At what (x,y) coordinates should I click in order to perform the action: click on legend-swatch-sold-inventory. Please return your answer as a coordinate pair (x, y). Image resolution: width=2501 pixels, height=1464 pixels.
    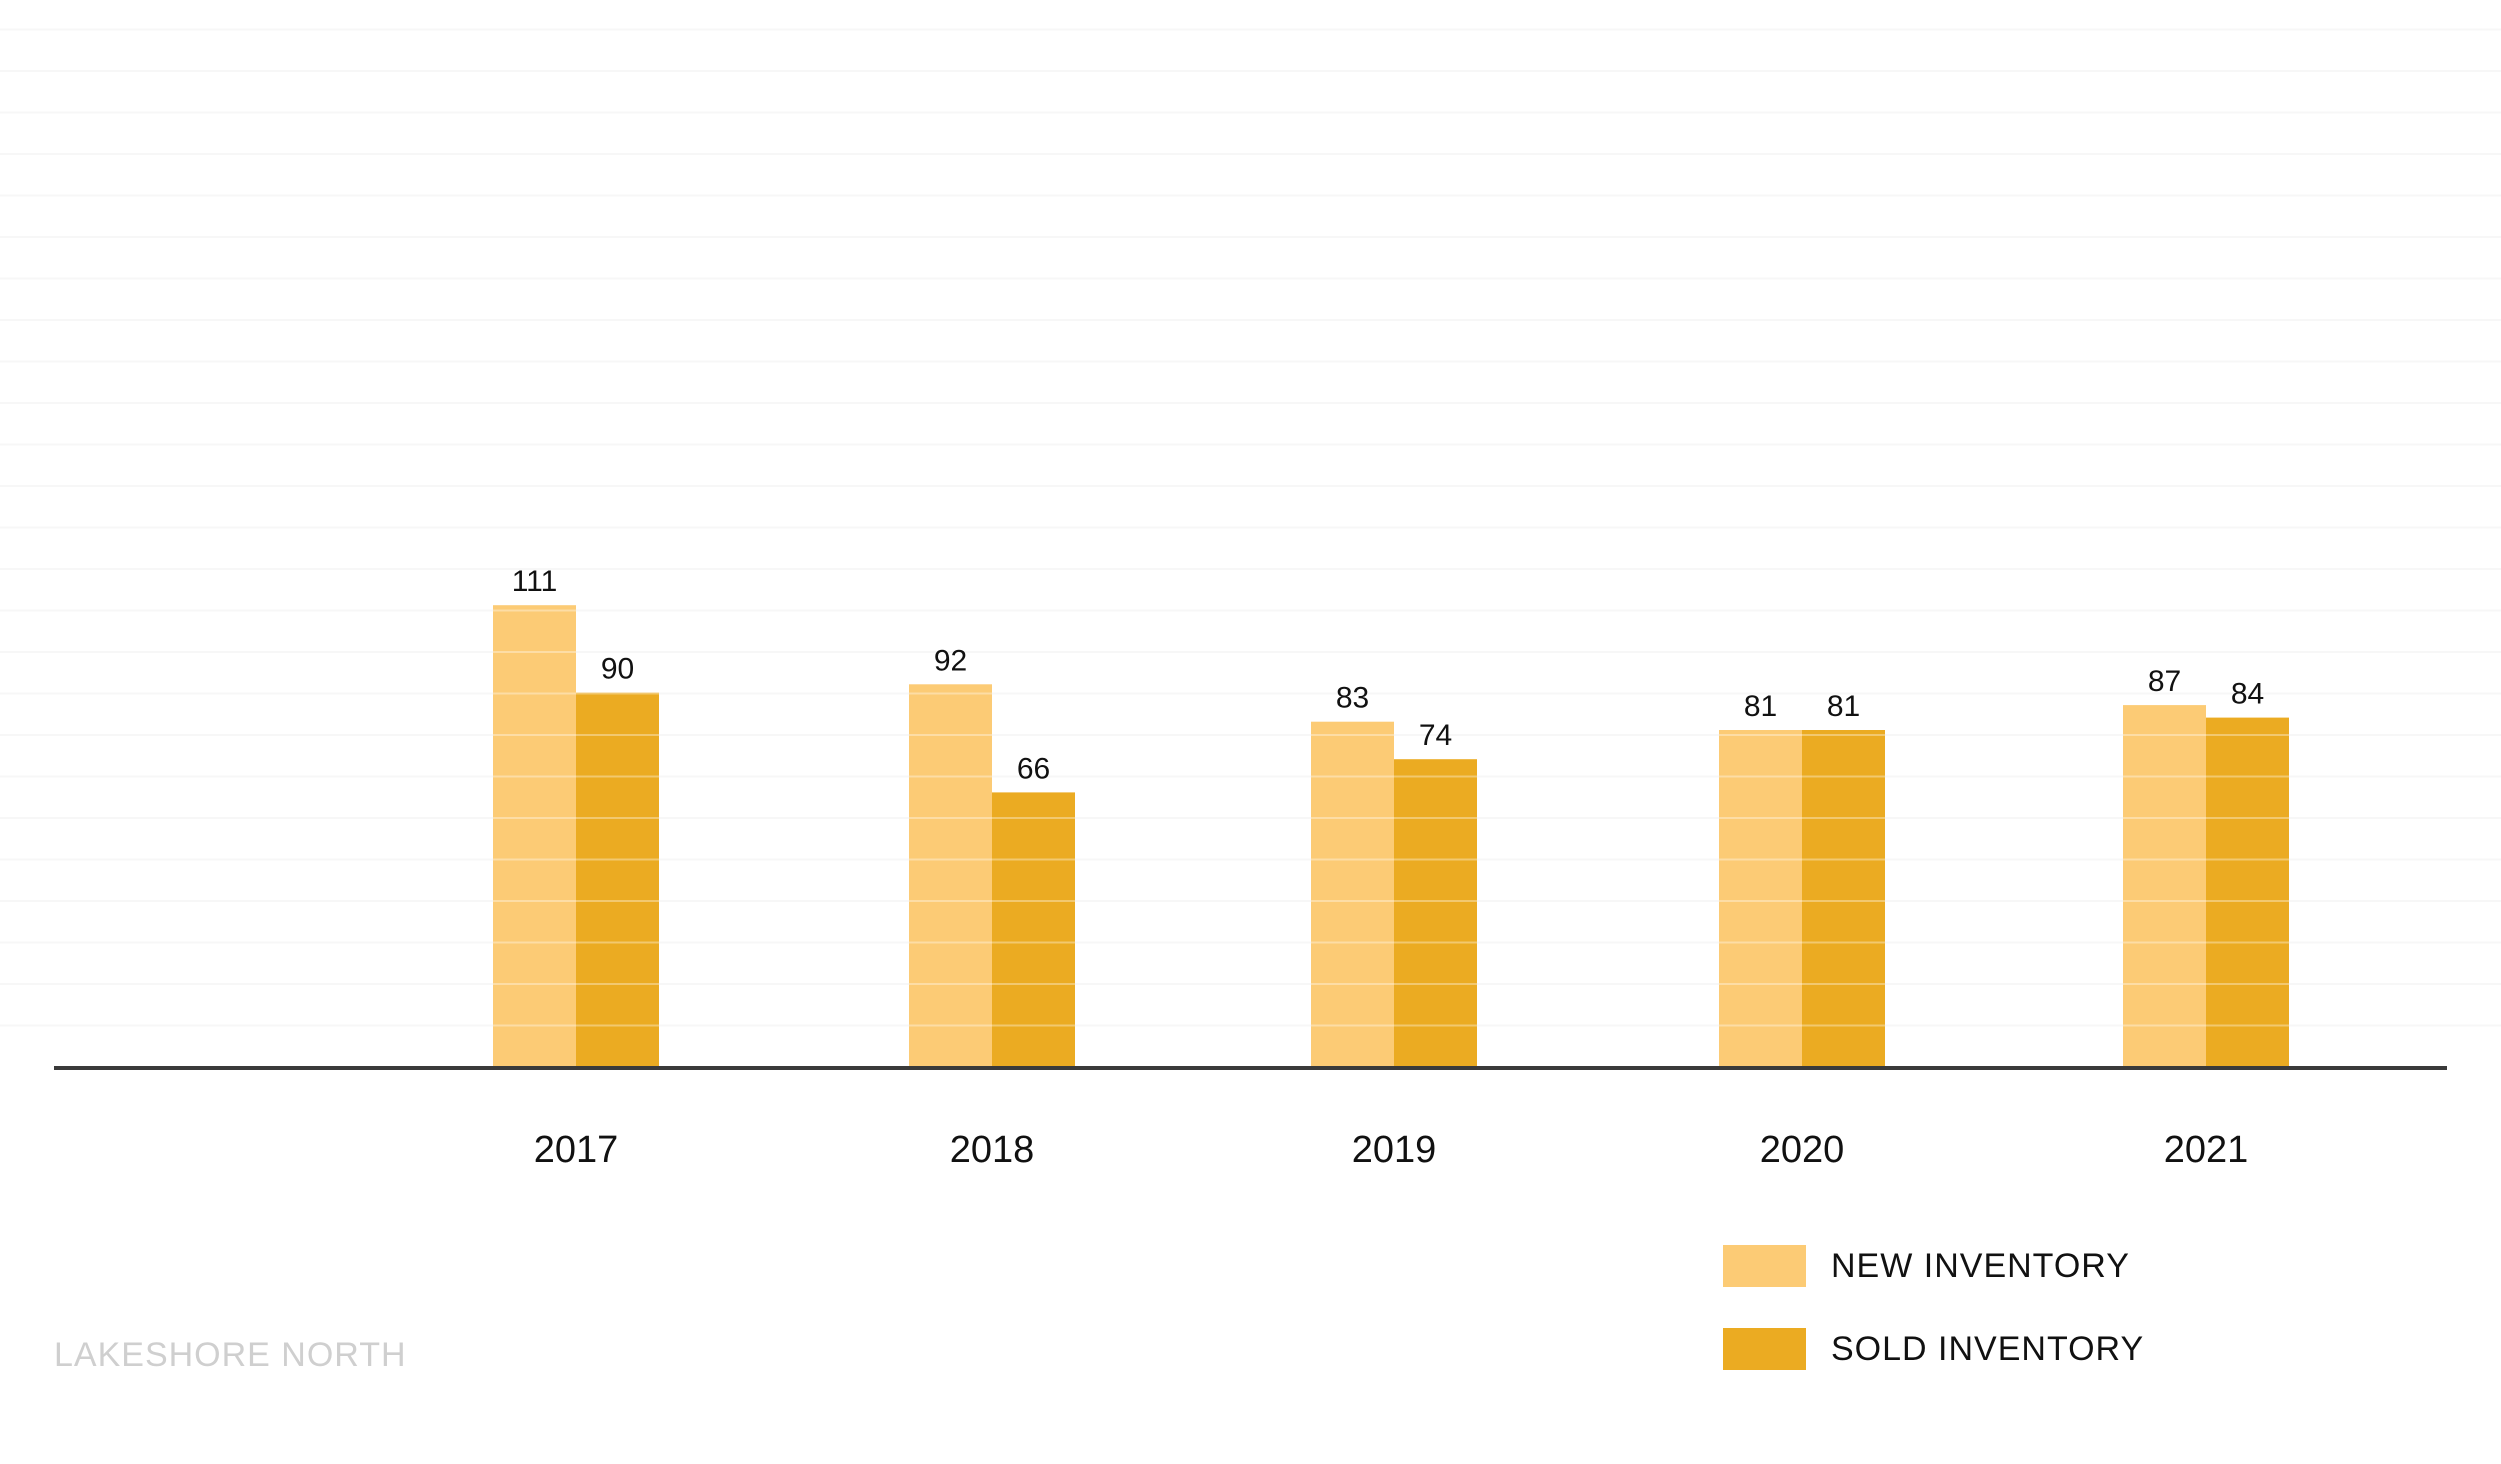
    Looking at the image, I should click on (1764, 1349).